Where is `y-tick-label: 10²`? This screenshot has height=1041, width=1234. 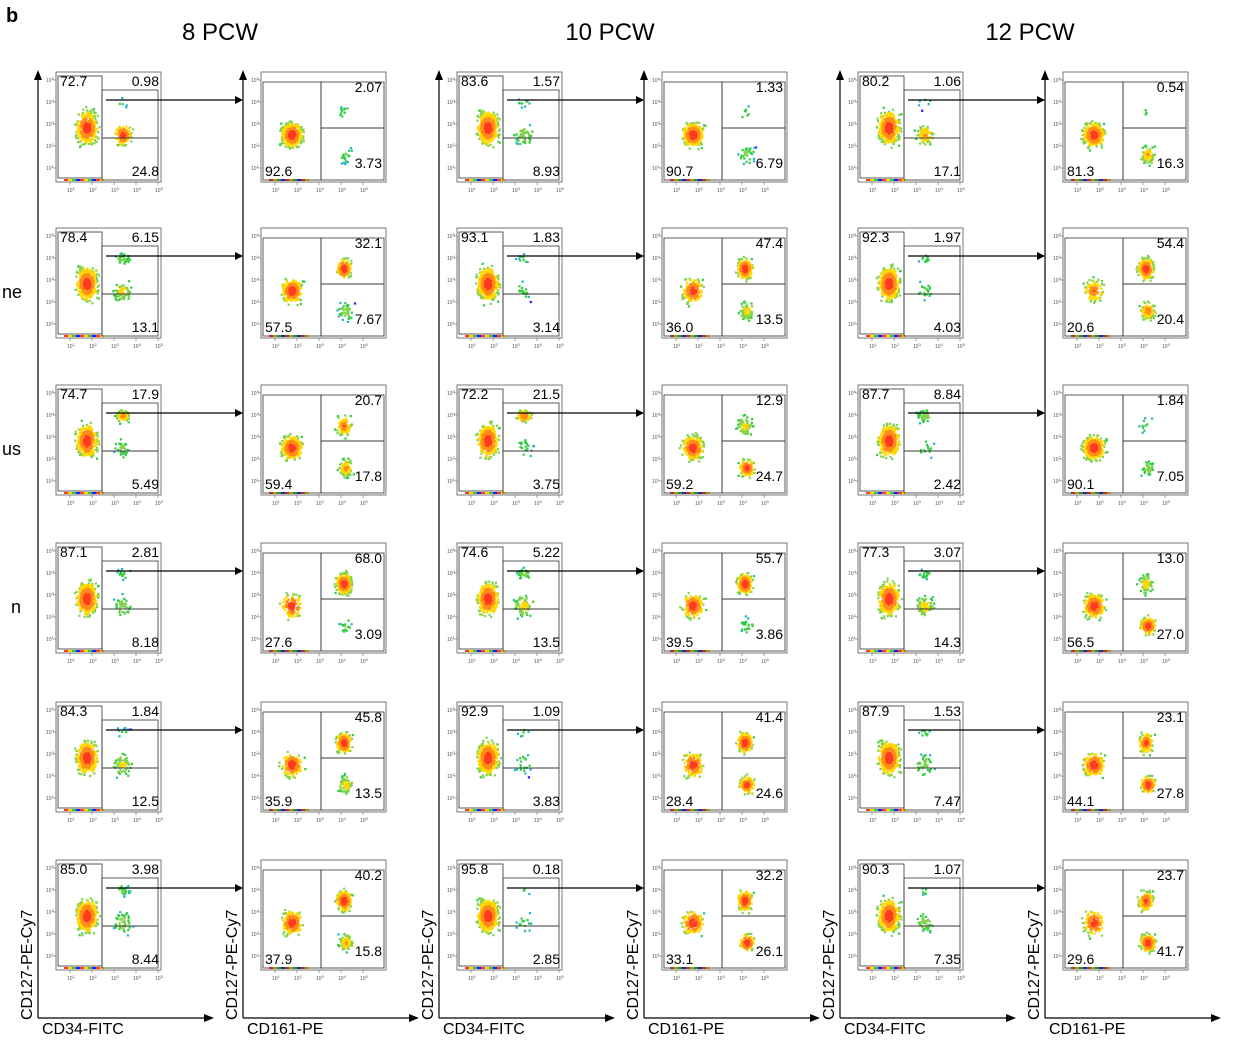 y-tick-label: 10² is located at coordinates (50, 617).